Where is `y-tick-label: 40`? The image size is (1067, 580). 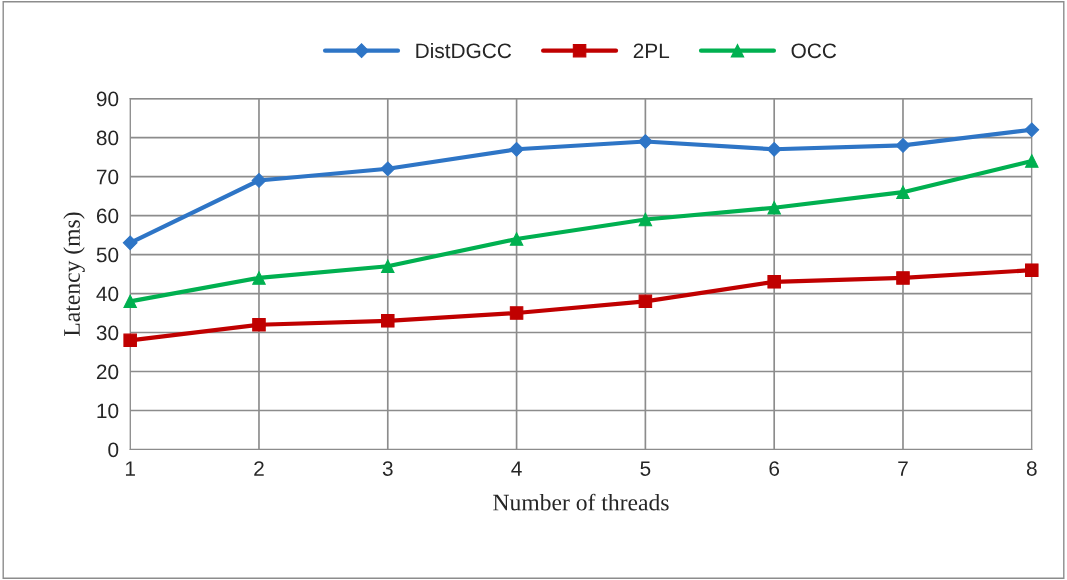 y-tick-label: 40 is located at coordinates (107, 294).